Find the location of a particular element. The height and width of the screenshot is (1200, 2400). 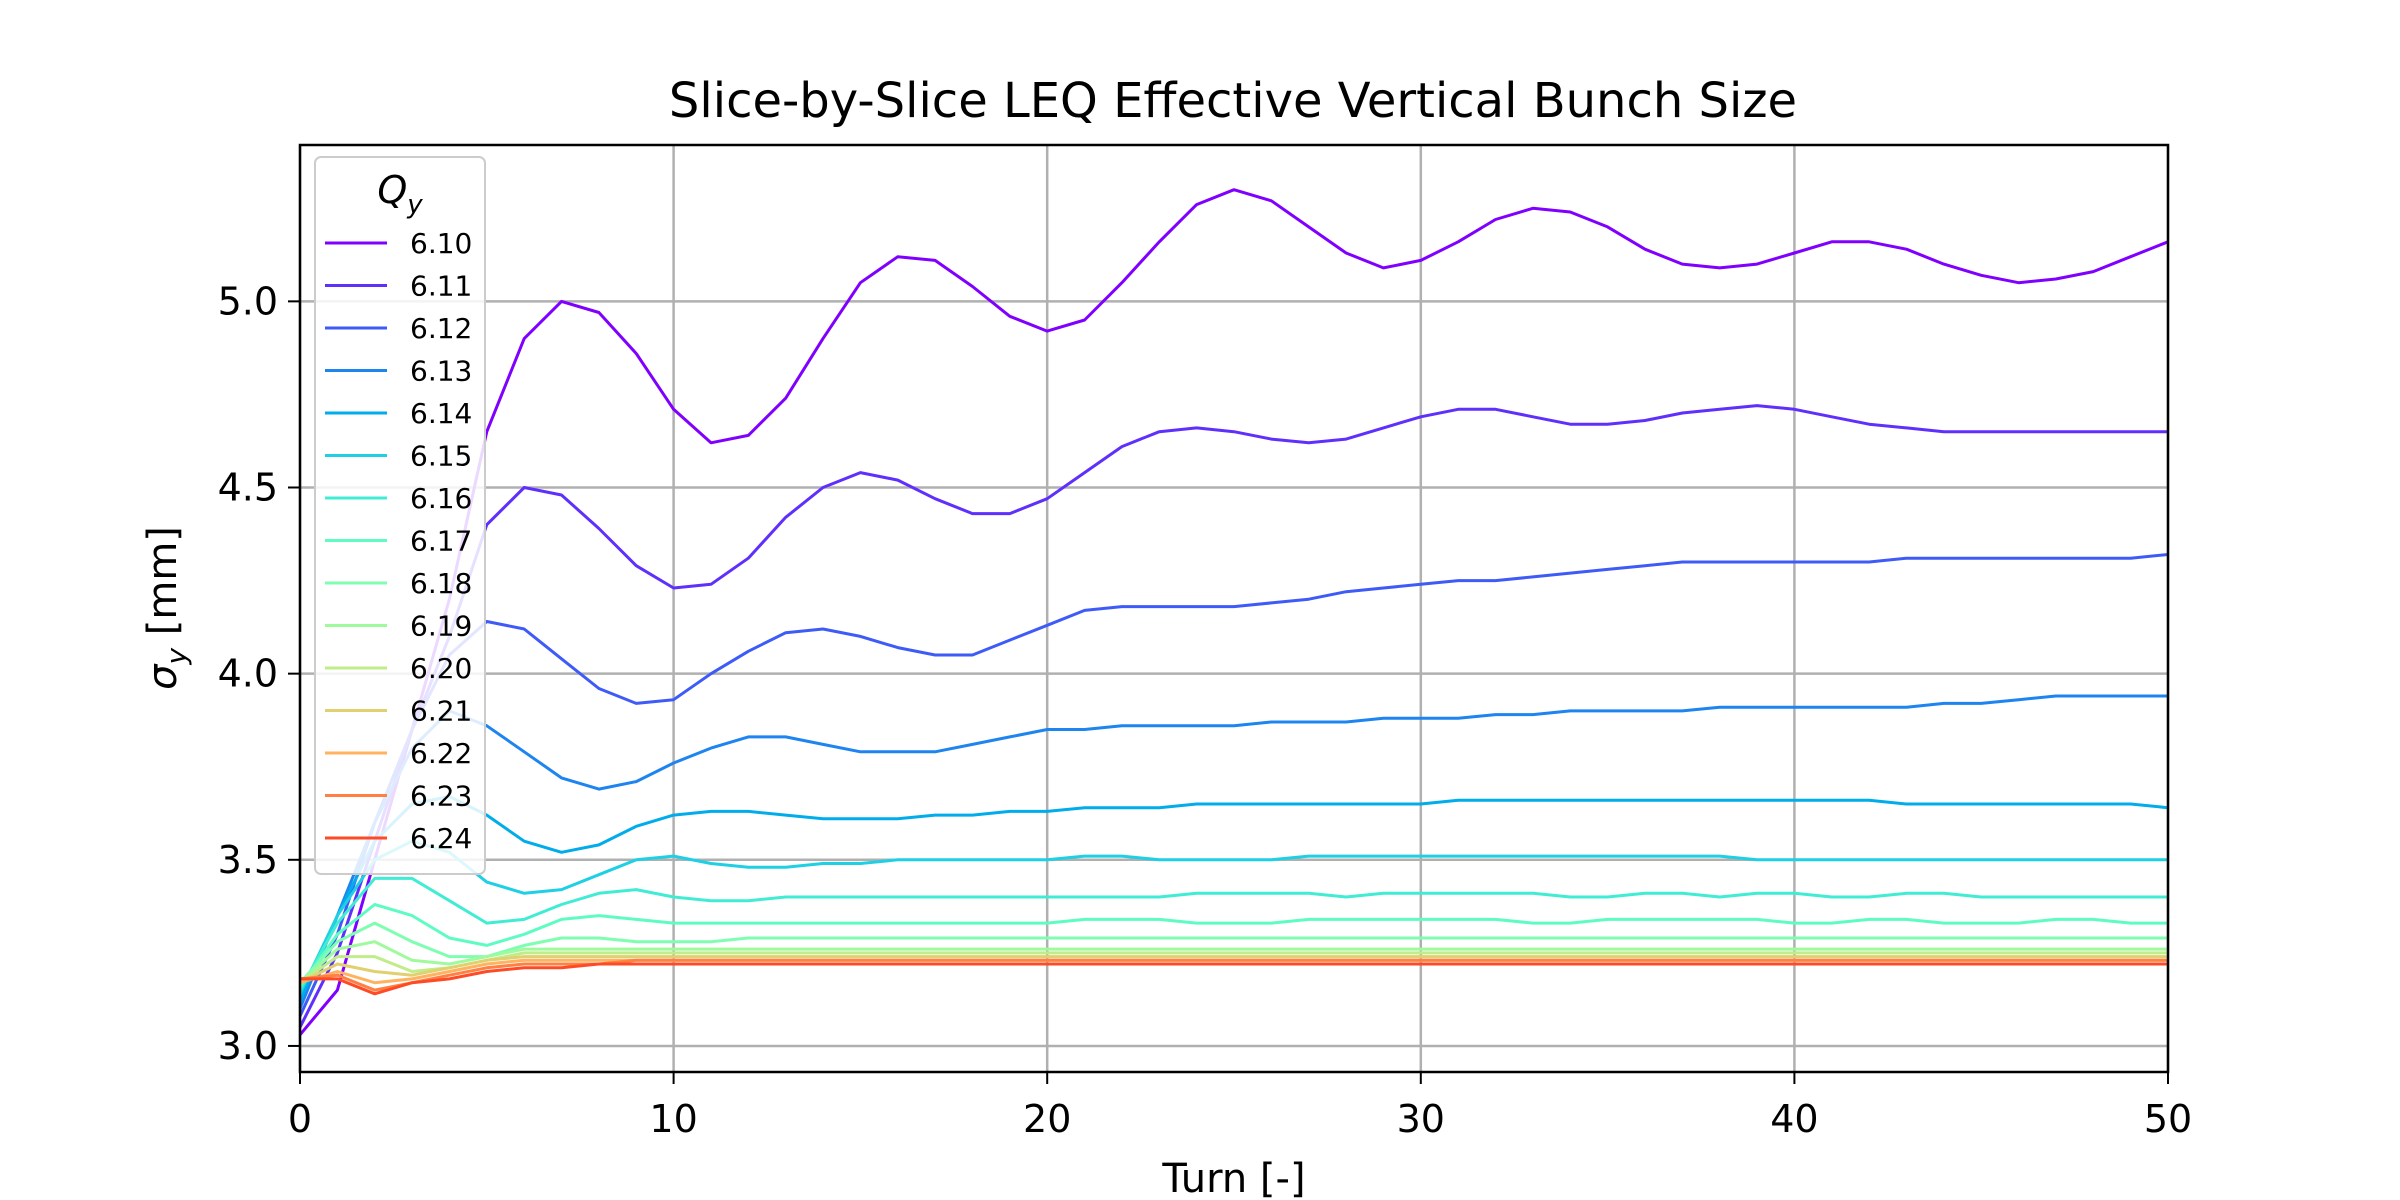

x-axis-ticks: 0 10 20 30 40 50 is located at coordinates (1240, 1106).